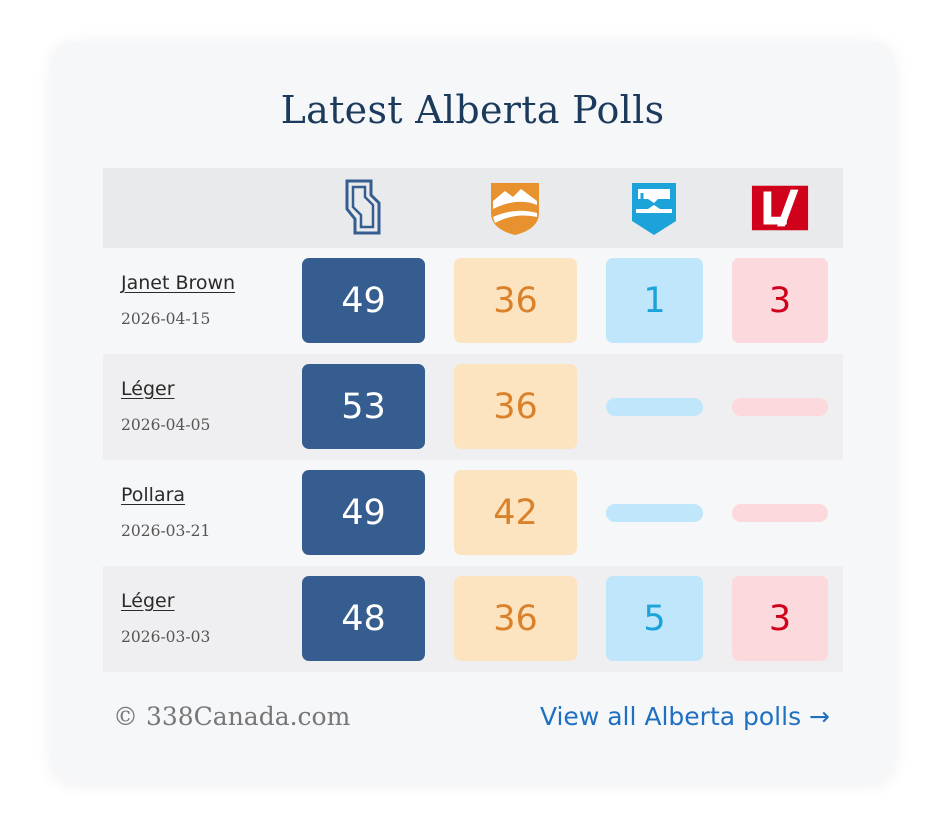 The width and height of the screenshot is (945, 824). I want to click on poll-row-4: Léger 2026-03-03 48 36 5 3, so click(473, 619).